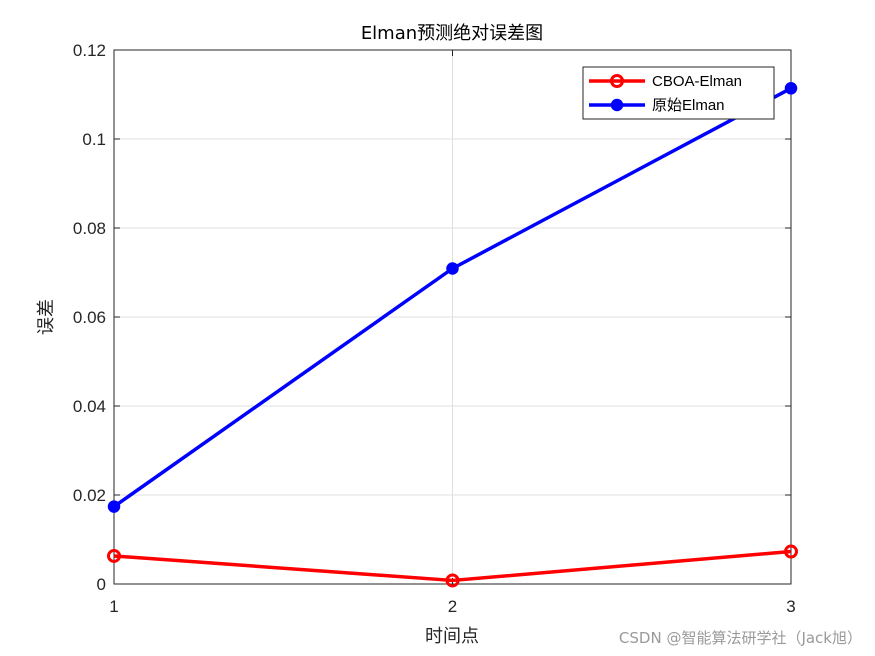 The image size is (875, 656). I want to click on legend-label: CBOA-Elman, so click(697, 81).